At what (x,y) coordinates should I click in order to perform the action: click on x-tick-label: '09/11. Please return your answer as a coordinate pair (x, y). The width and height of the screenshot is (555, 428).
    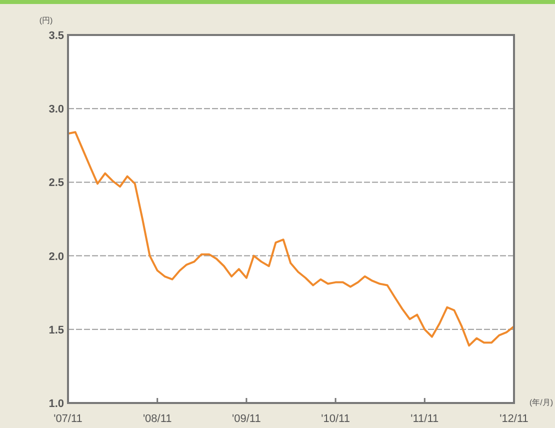
    Looking at the image, I should click on (246, 419).